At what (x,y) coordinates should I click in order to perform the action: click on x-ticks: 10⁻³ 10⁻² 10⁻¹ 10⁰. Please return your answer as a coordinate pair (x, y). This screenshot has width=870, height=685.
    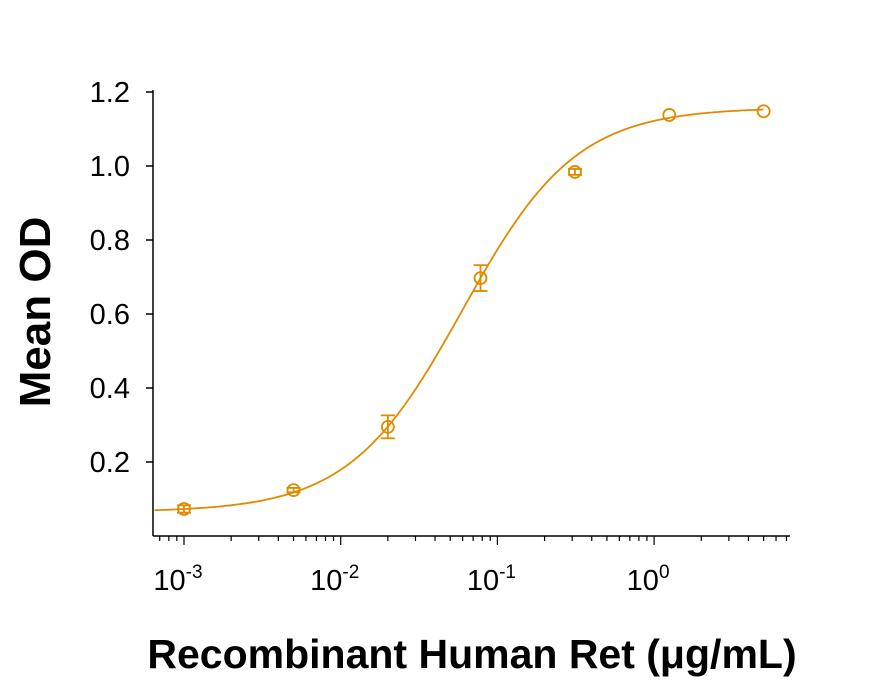
    Looking at the image, I should click on (470, 566).